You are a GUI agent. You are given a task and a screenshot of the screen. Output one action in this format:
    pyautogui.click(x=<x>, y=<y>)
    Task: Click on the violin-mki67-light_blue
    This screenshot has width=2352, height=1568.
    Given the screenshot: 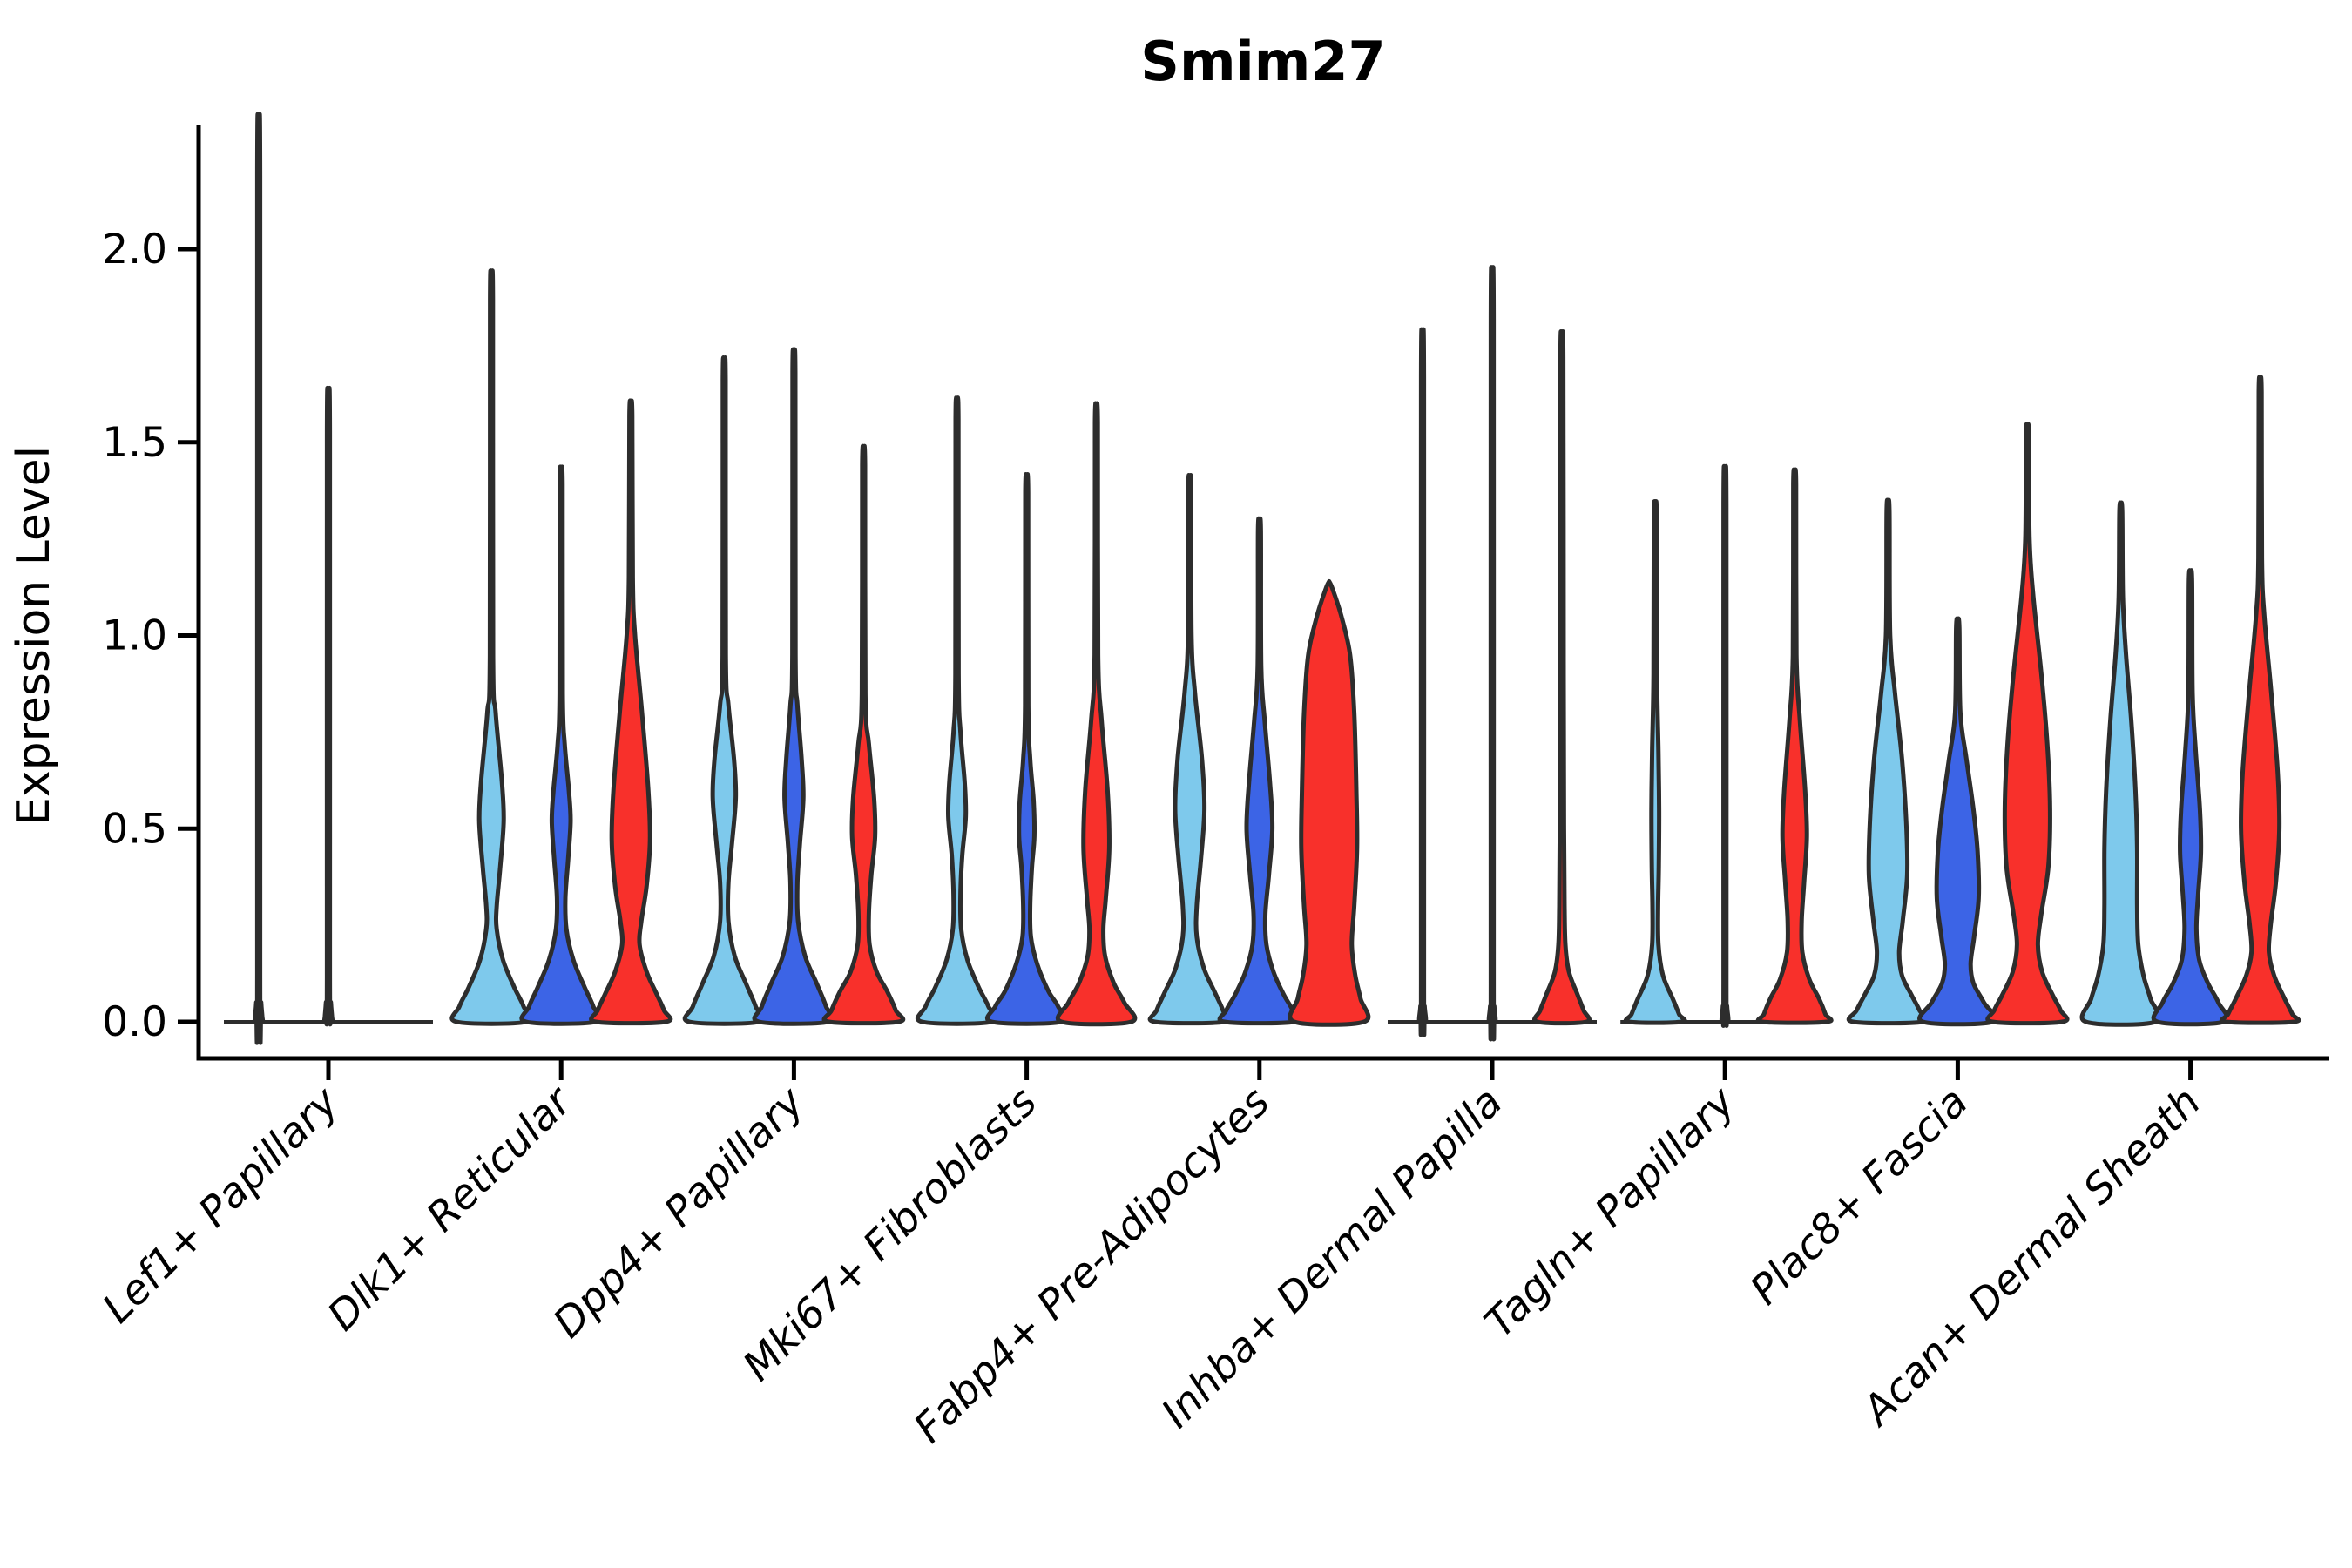 What is the action you would take?
    pyautogui.click(x=957, y=710)
    